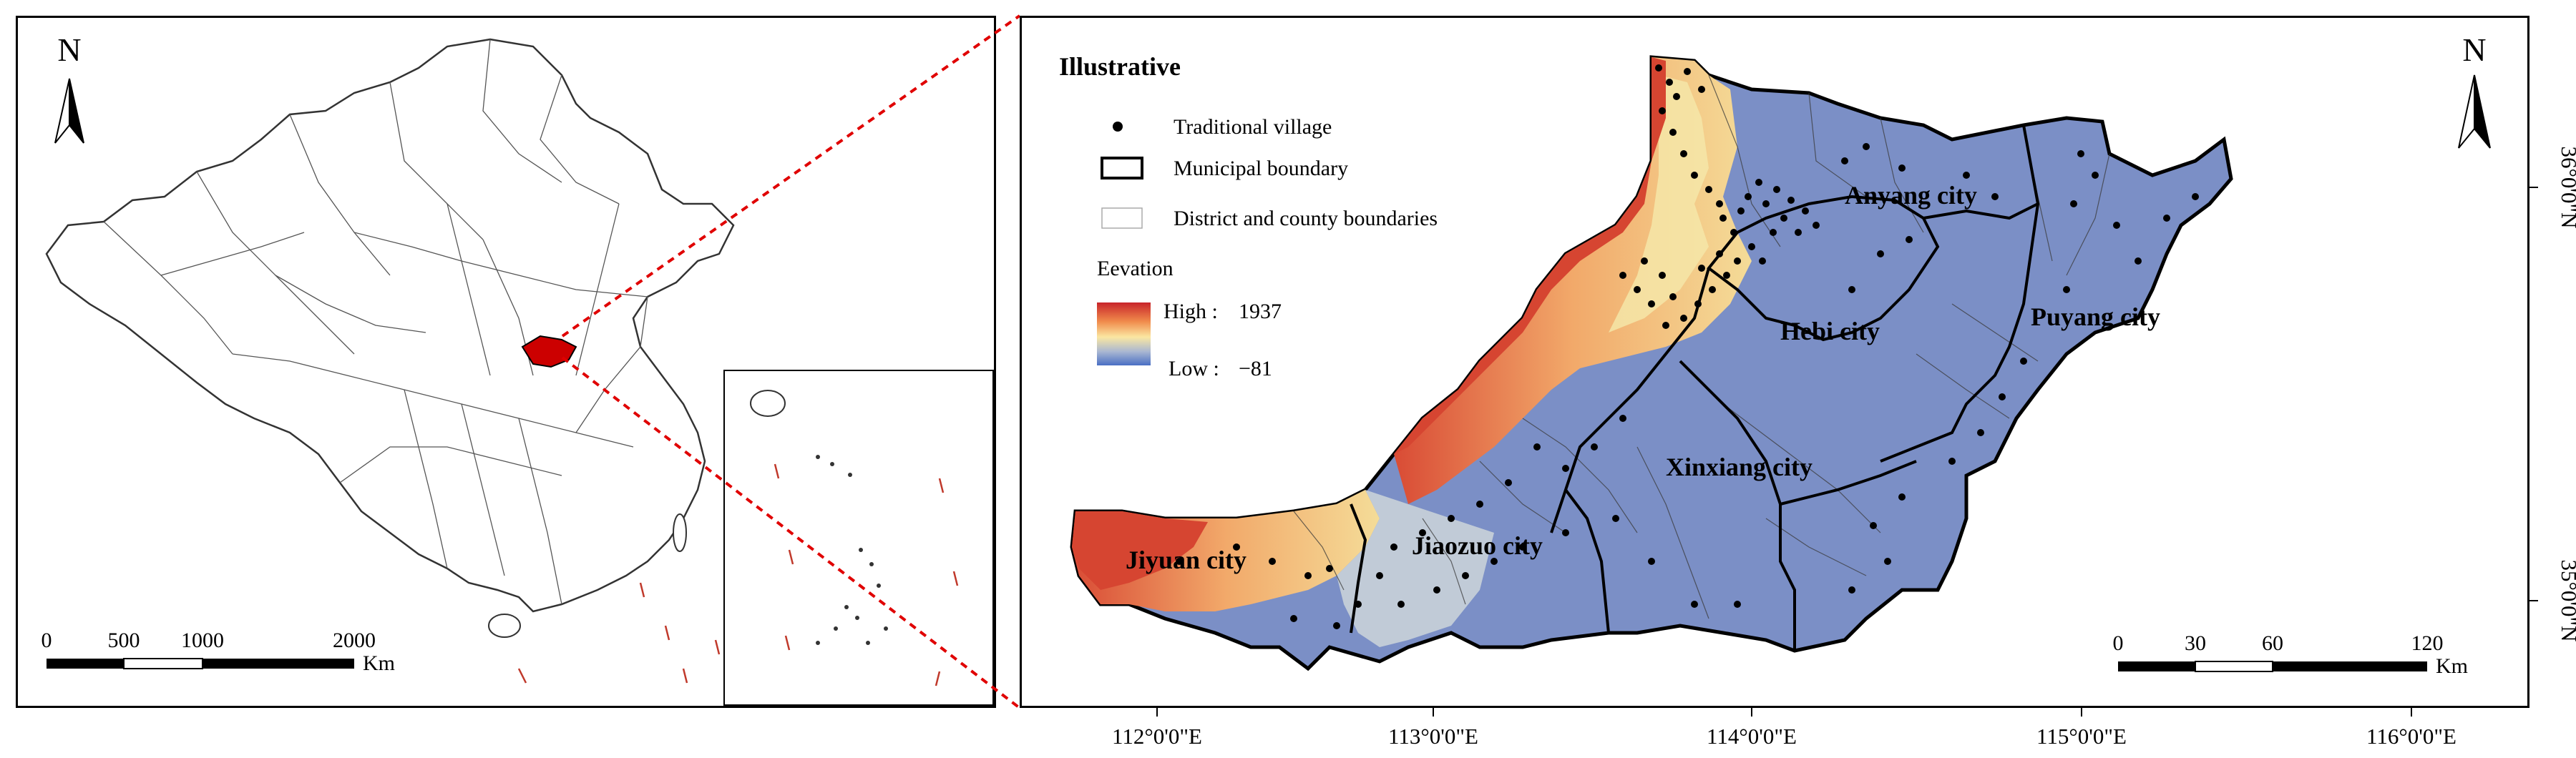  Describe the element at coordinates (2291, 654) in the screenshot. I see `scale-bar-detail: 0 30 60 120 Km` at that location.